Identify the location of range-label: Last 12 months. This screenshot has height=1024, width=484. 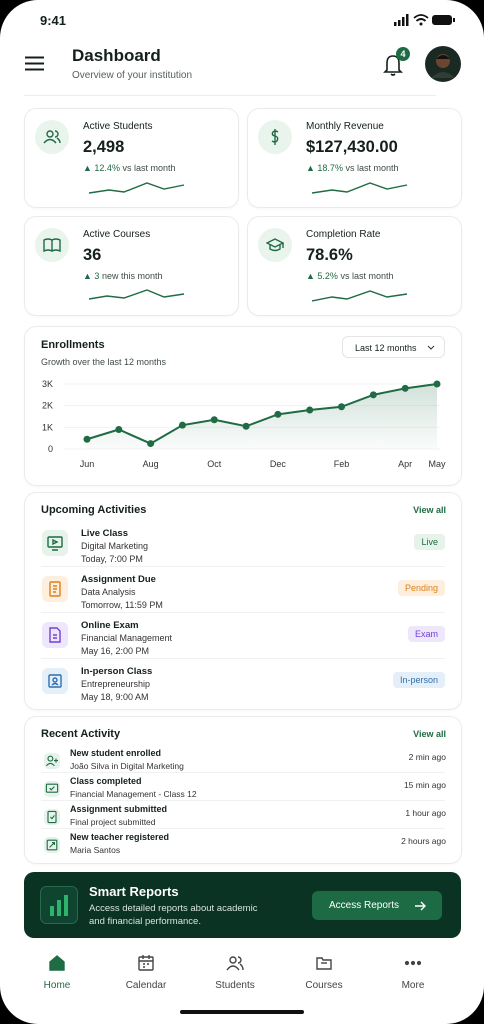
(386, 348).